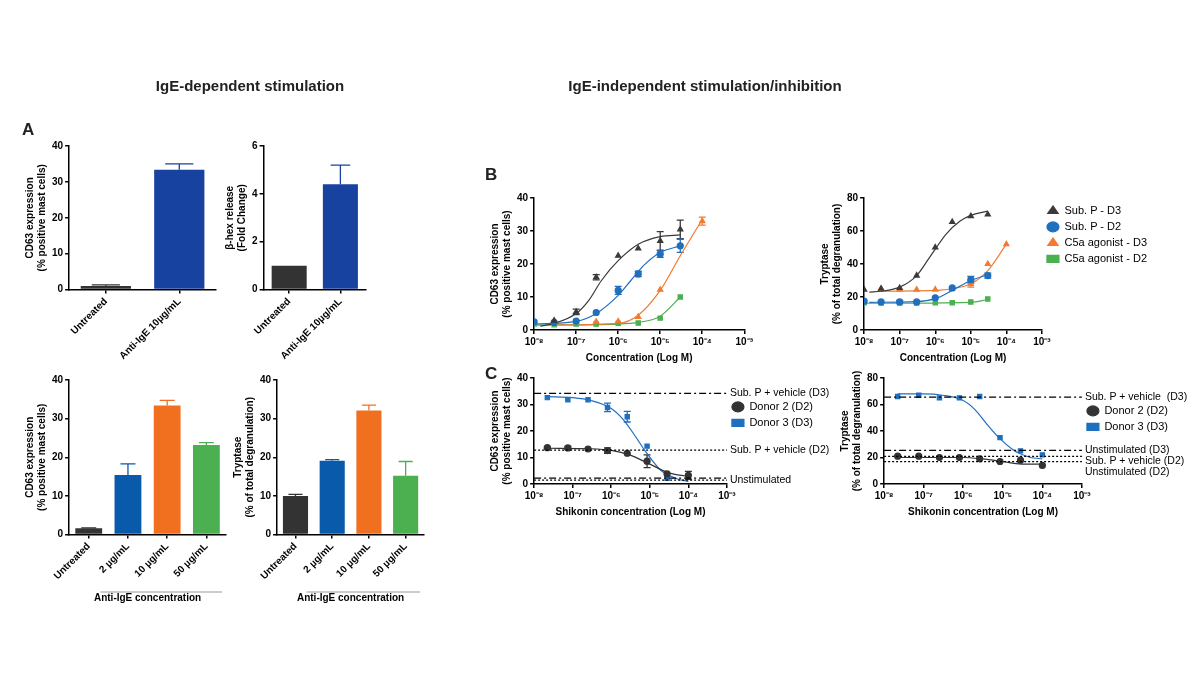 The height and width of the screenshot is (680, 1200). Describe the element at coordinates (255, 241) in the screenshot. I see `y-tick-label: 2` at that location.